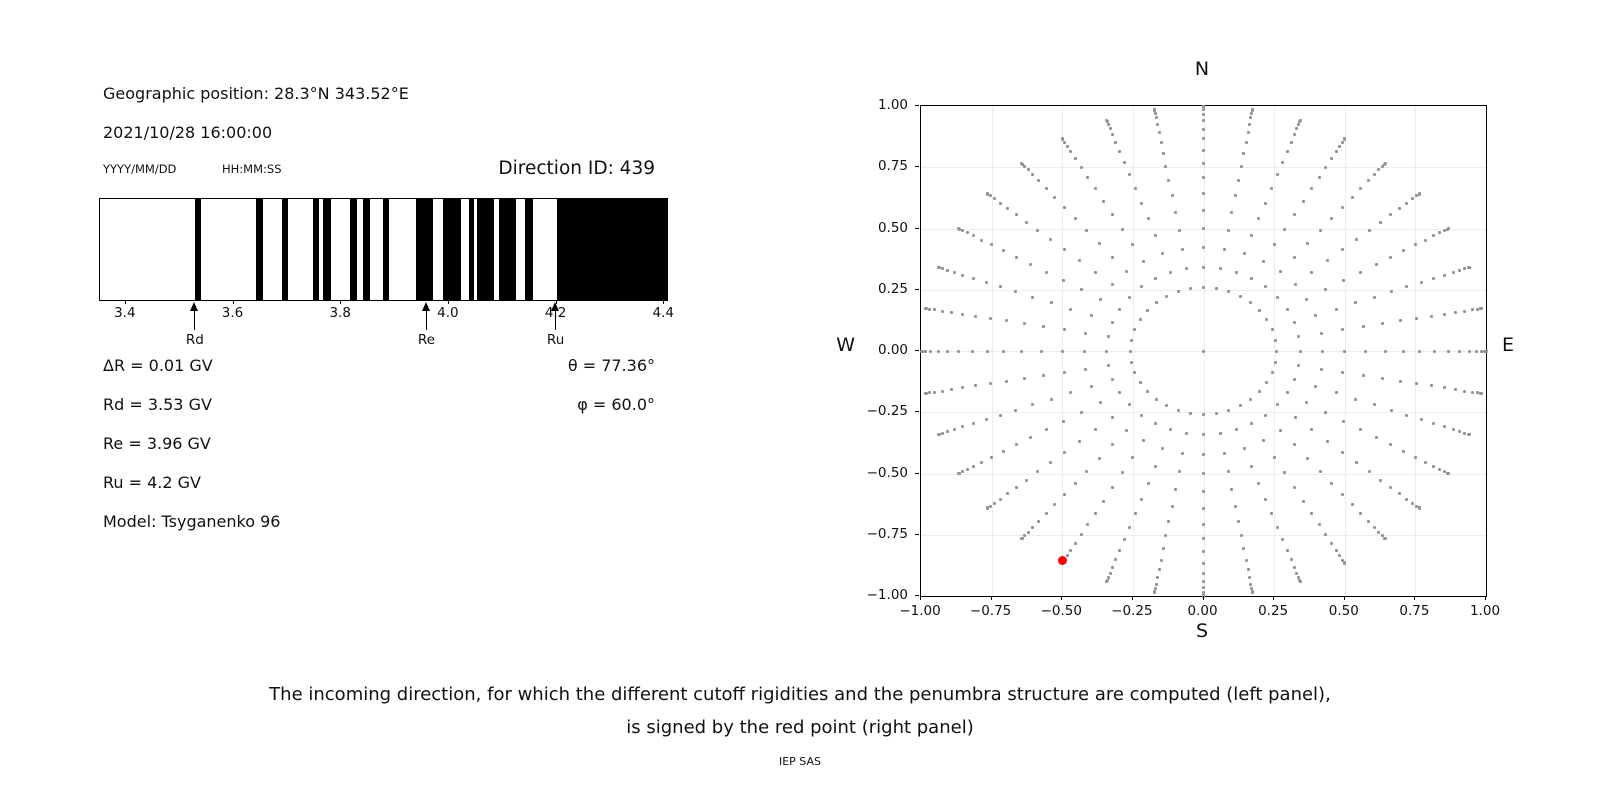  Describe the element at coordinates (616, 404) in the screenshot. I see `phi-value: φ = 60.0°` at that location.